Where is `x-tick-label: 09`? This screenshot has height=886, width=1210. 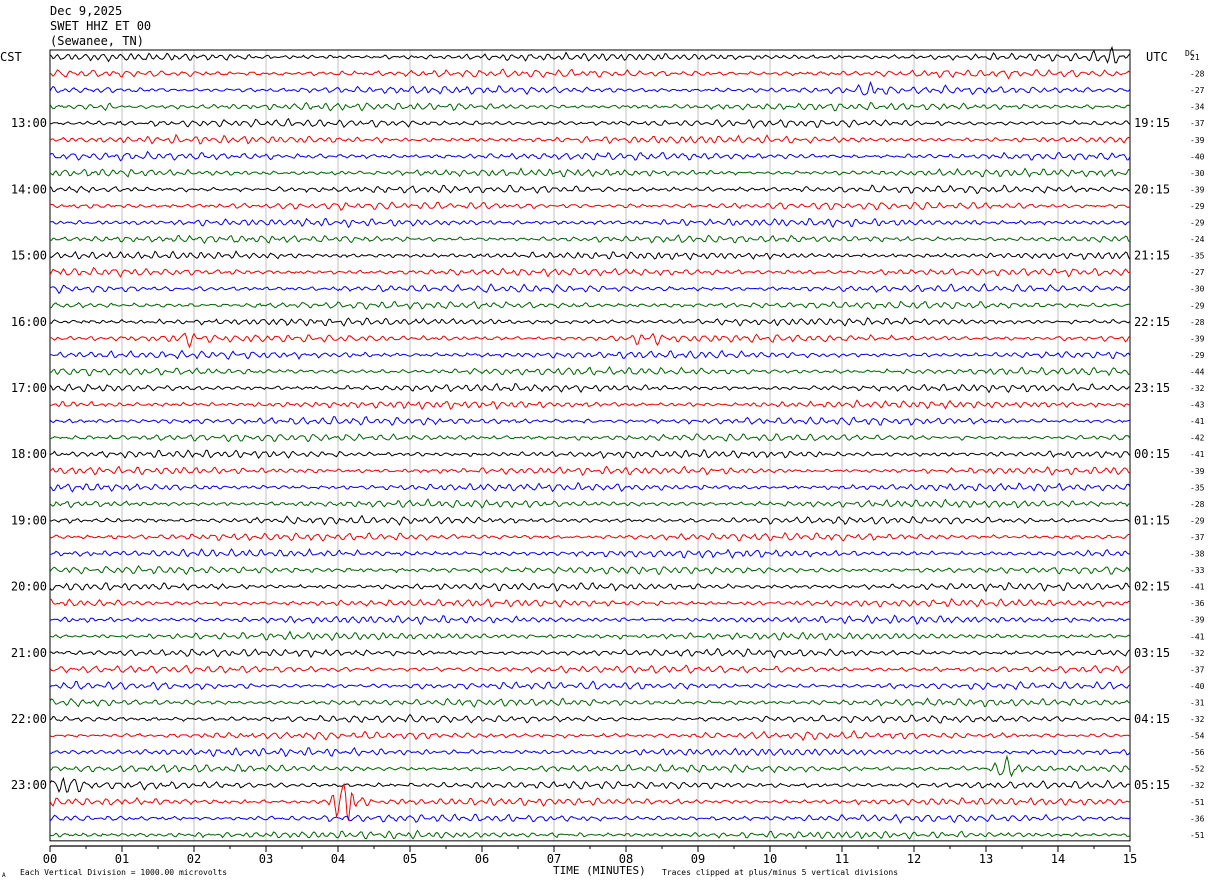 x-tick-label: 09 is located at coordinates (698, 859).